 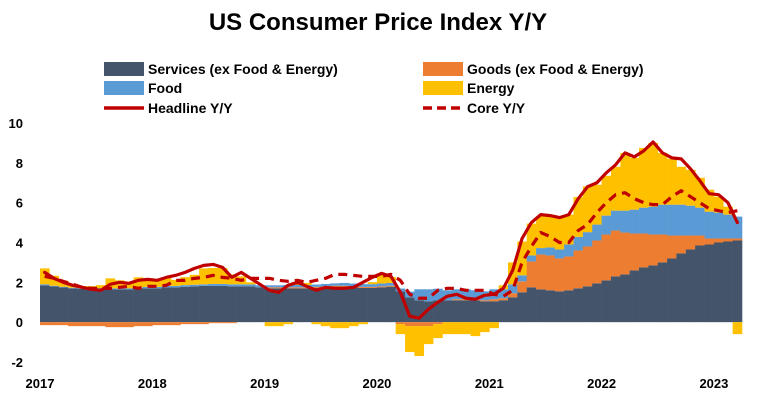 What do you see at coordinates (19, 163) in the screenshot?
I see `y-tick-label: 8` at bounding box center [19, 163].